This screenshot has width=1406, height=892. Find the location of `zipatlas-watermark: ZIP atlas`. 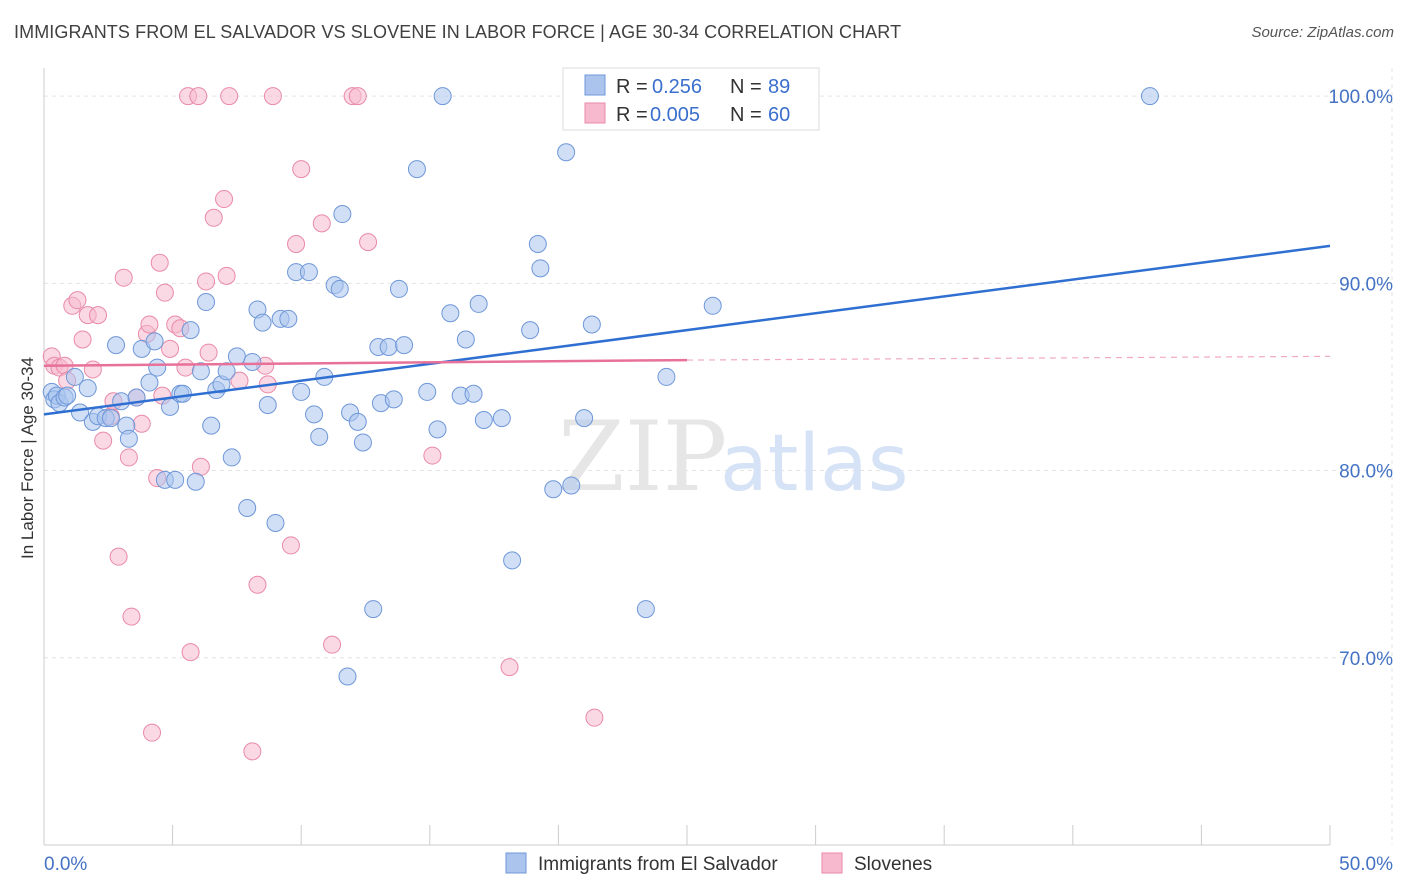

zipatlas-watermark: ZIP atlas is located at coordinates (733, 457).